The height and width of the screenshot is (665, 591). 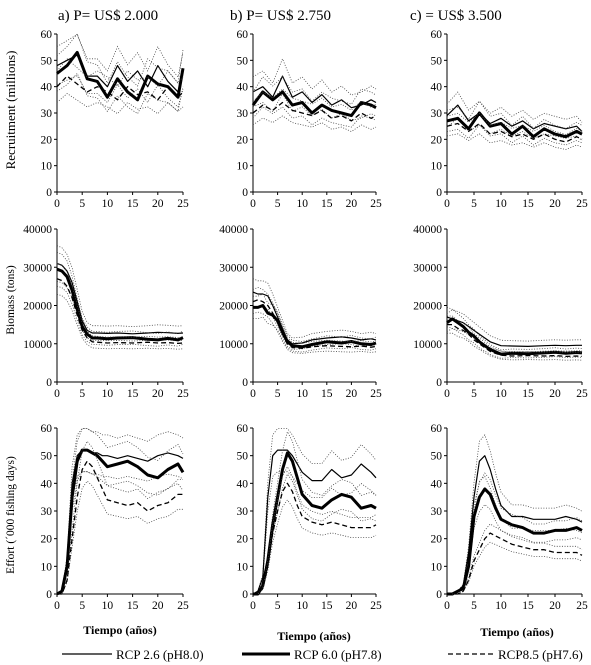 I want to click on y-tick-label: 20000, so click(x=427, y=307).